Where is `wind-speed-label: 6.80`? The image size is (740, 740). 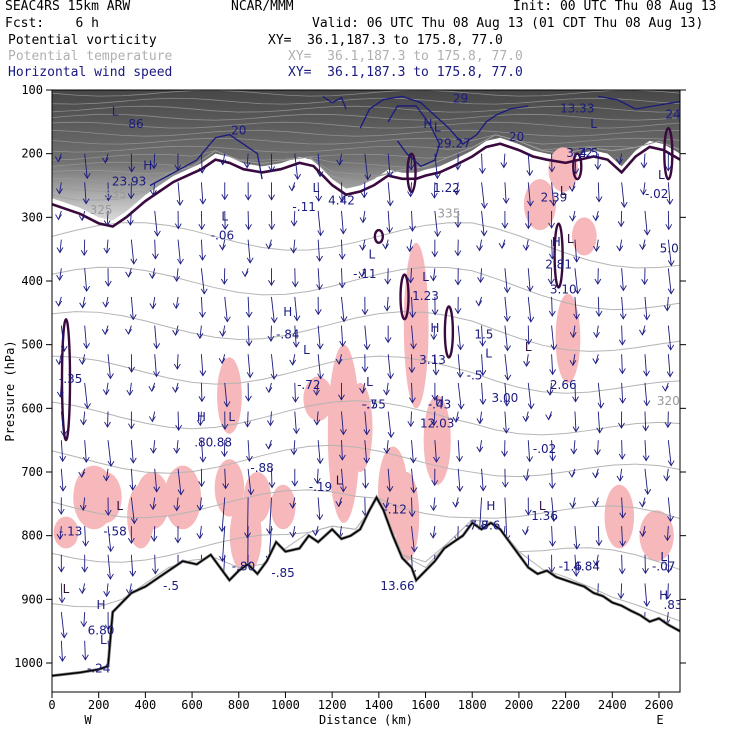 wind-speed-label: 6.80 is located at coordinates (101, 630).